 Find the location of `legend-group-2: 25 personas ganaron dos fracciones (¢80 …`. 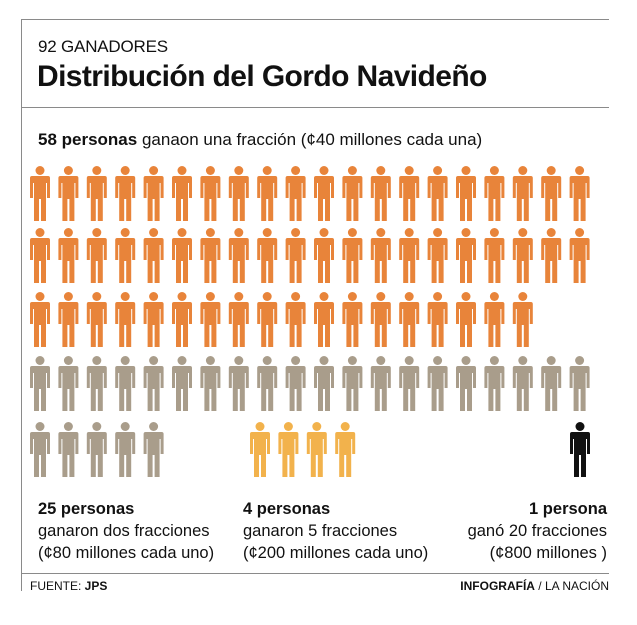

legend-group-2: 25 personas ganaron dos fracciones (¢80 … is located at coordinates (126, 531).